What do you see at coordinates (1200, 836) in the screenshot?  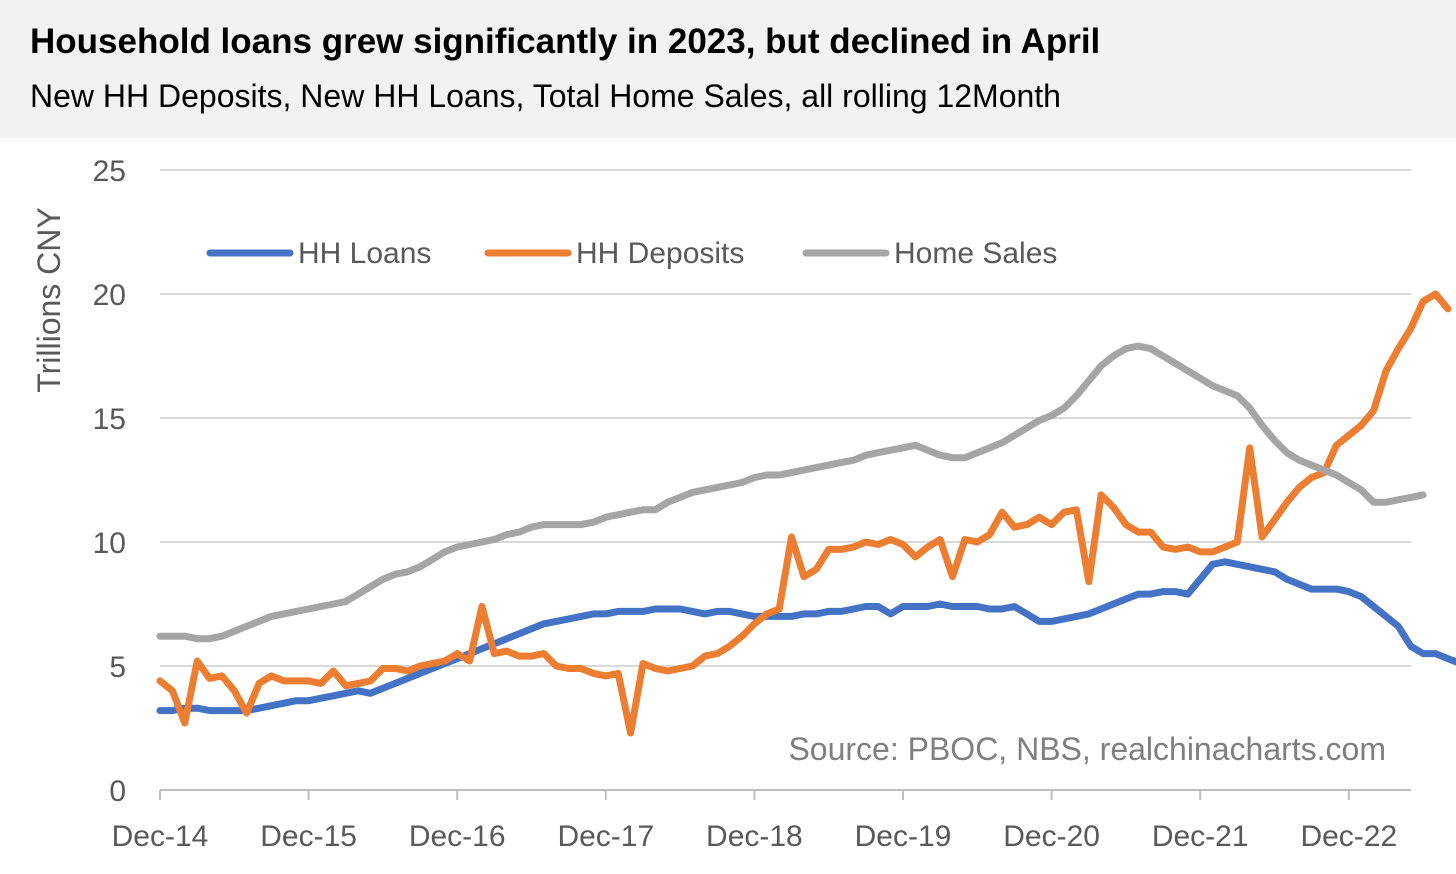 I see `x-tick-label: Dec-21` at bounding box center [1200, 836].